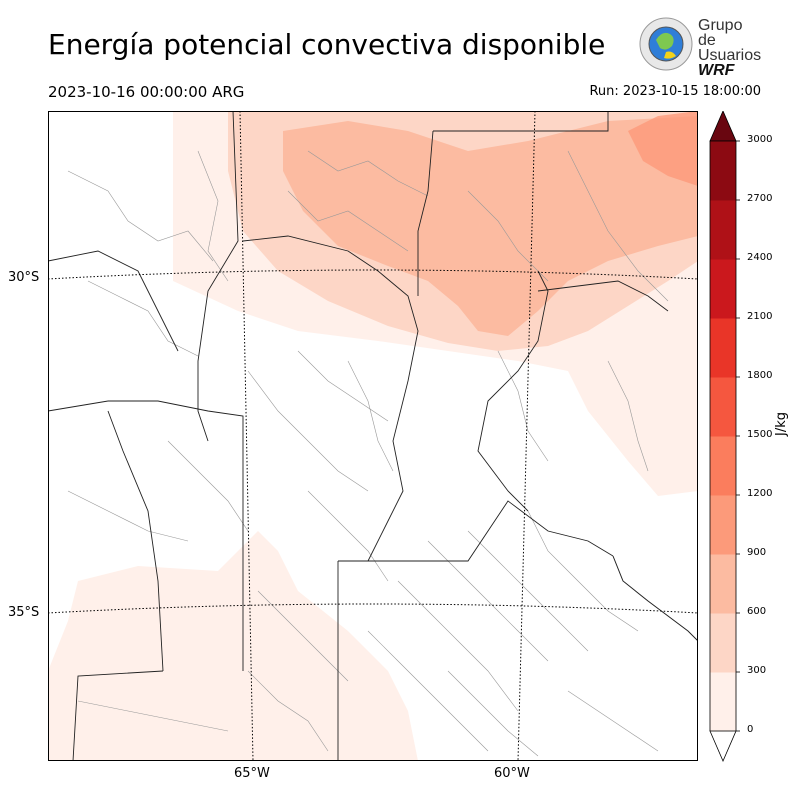 Image resolution: width=800 pixels, height=800 pixels. Describe the element at coordinates (655, 598) in the screenshot. I see `coastline` at that location.